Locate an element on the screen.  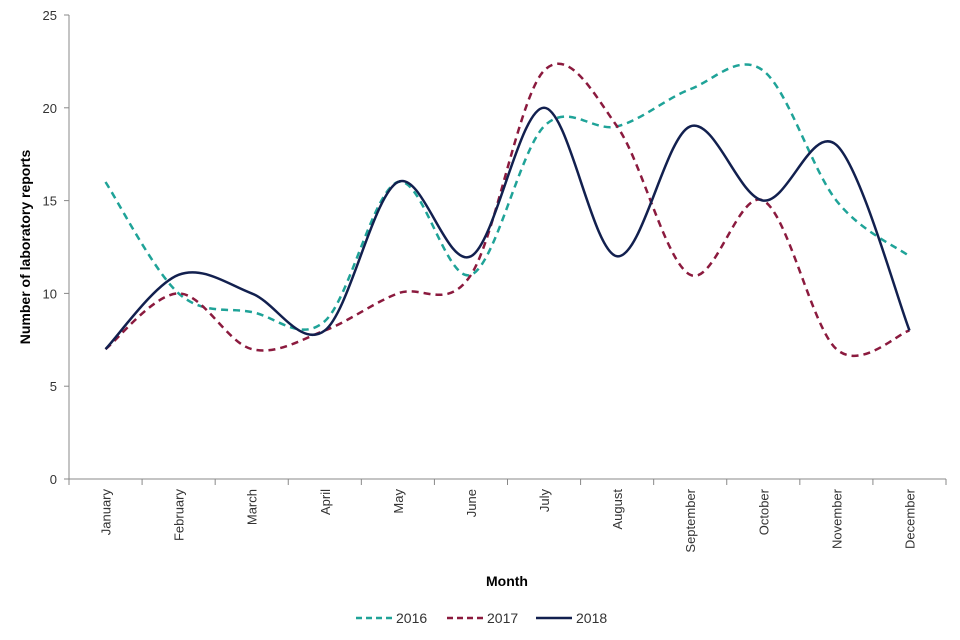
x-tick-label: September is located at coordinates (690, 520).